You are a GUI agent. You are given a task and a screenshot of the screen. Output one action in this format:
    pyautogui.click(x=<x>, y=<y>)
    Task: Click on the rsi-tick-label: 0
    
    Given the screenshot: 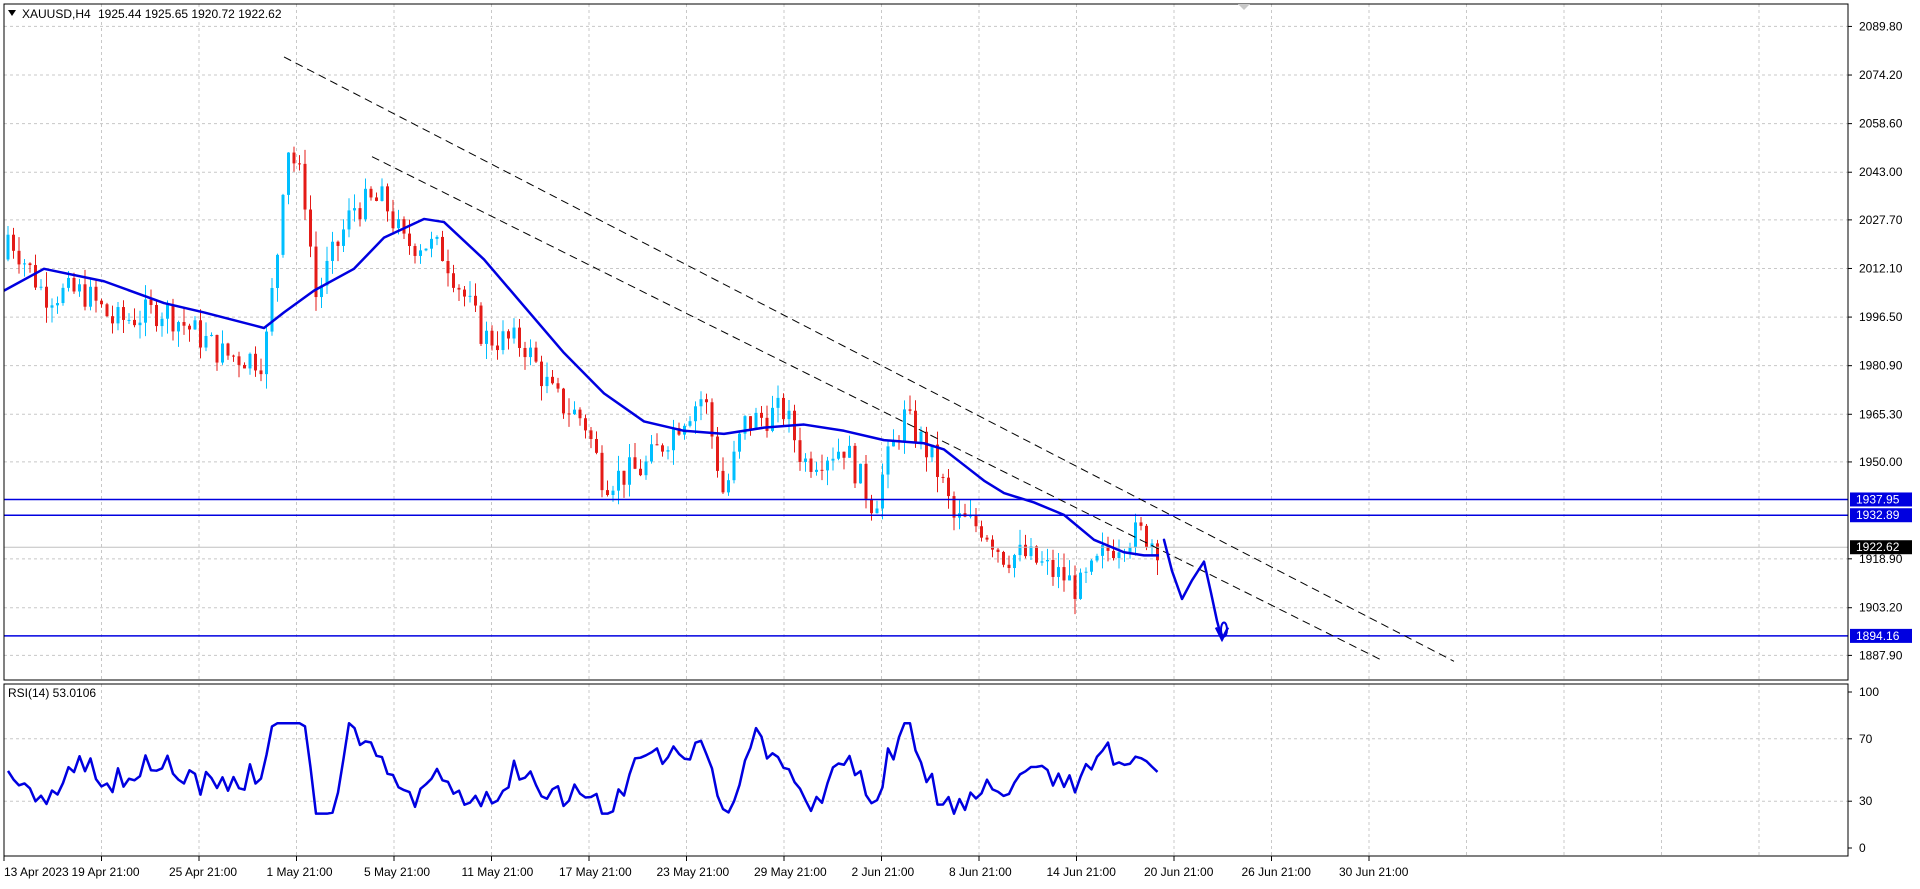 What is the action you would take?
    pyautogui.click(x=1862, y=848)
    